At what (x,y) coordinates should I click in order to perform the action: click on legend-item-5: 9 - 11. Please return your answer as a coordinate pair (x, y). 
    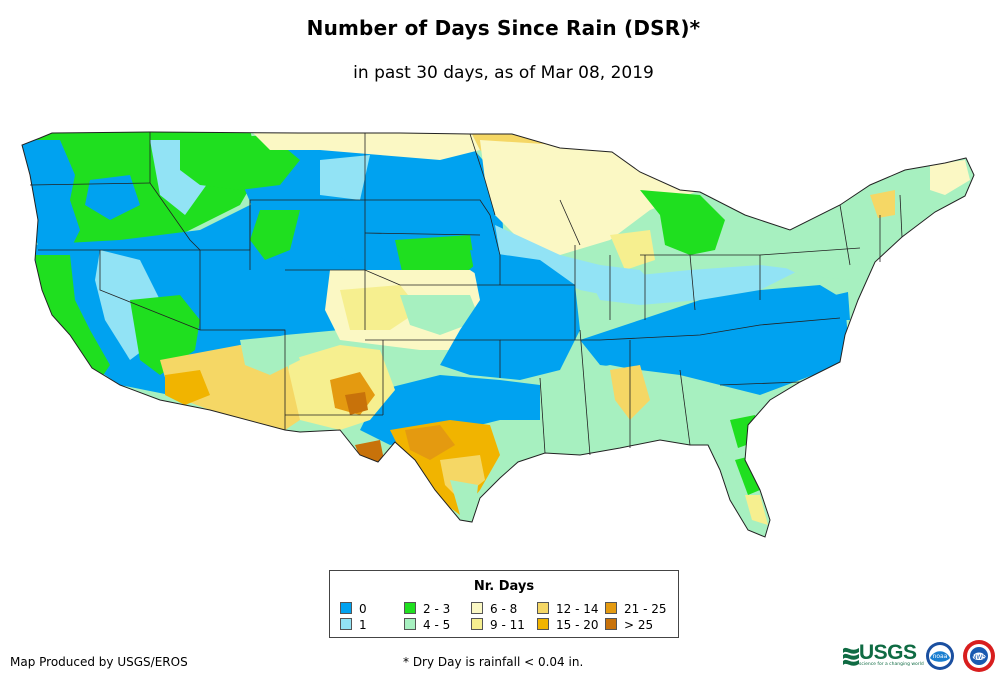
    Looking at the image, I should click on (498, 625).